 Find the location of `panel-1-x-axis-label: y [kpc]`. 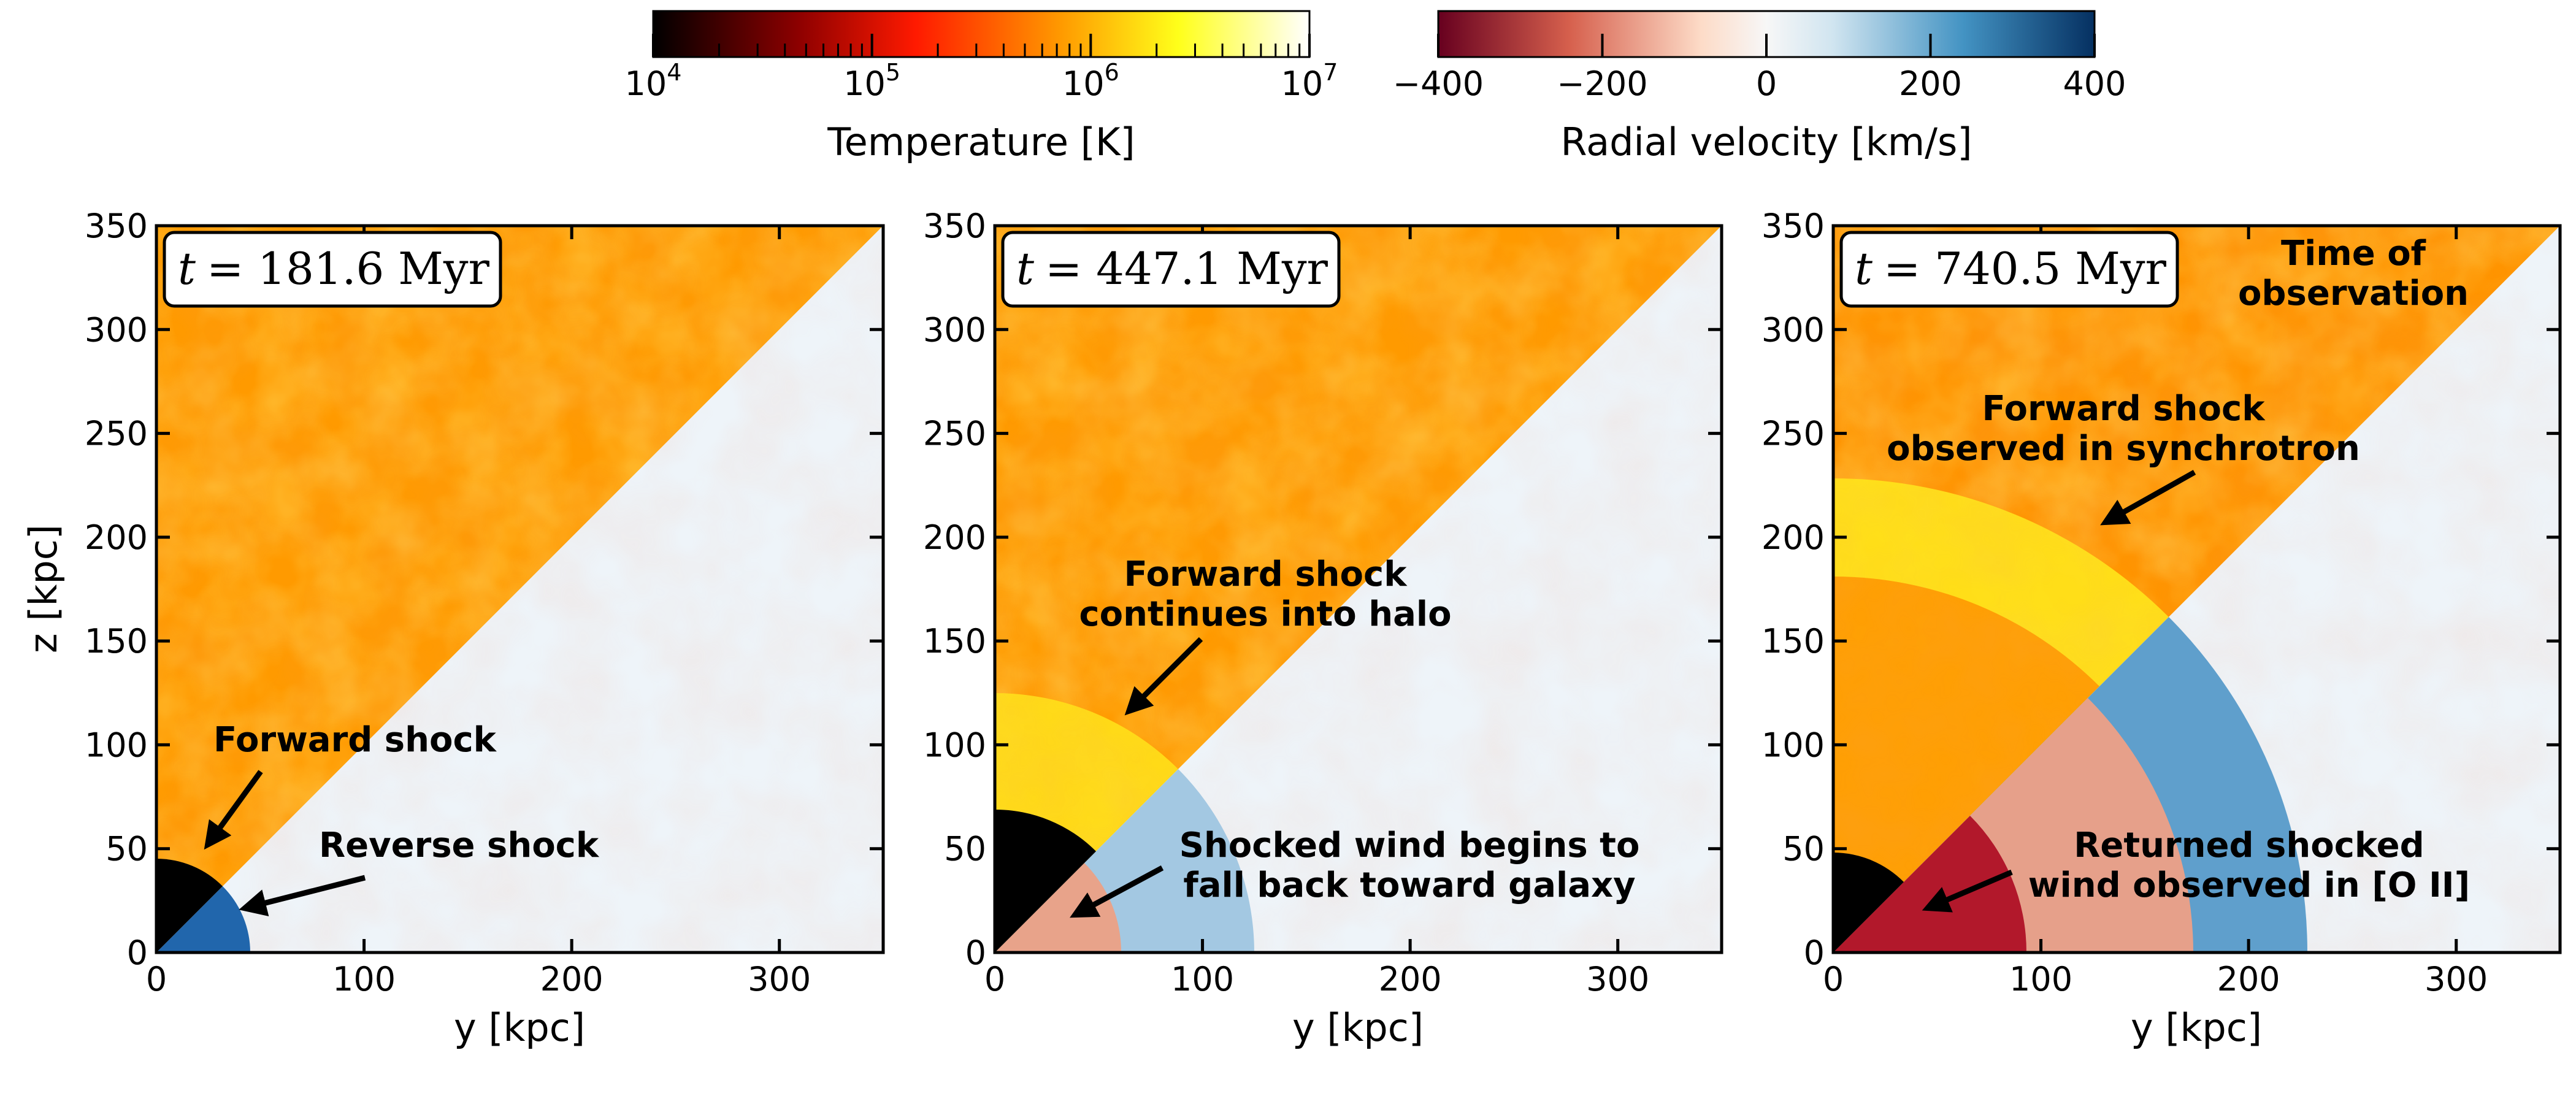

panel-1-x-axis-label: y [kpc] is located at coordinates (519, 1027).